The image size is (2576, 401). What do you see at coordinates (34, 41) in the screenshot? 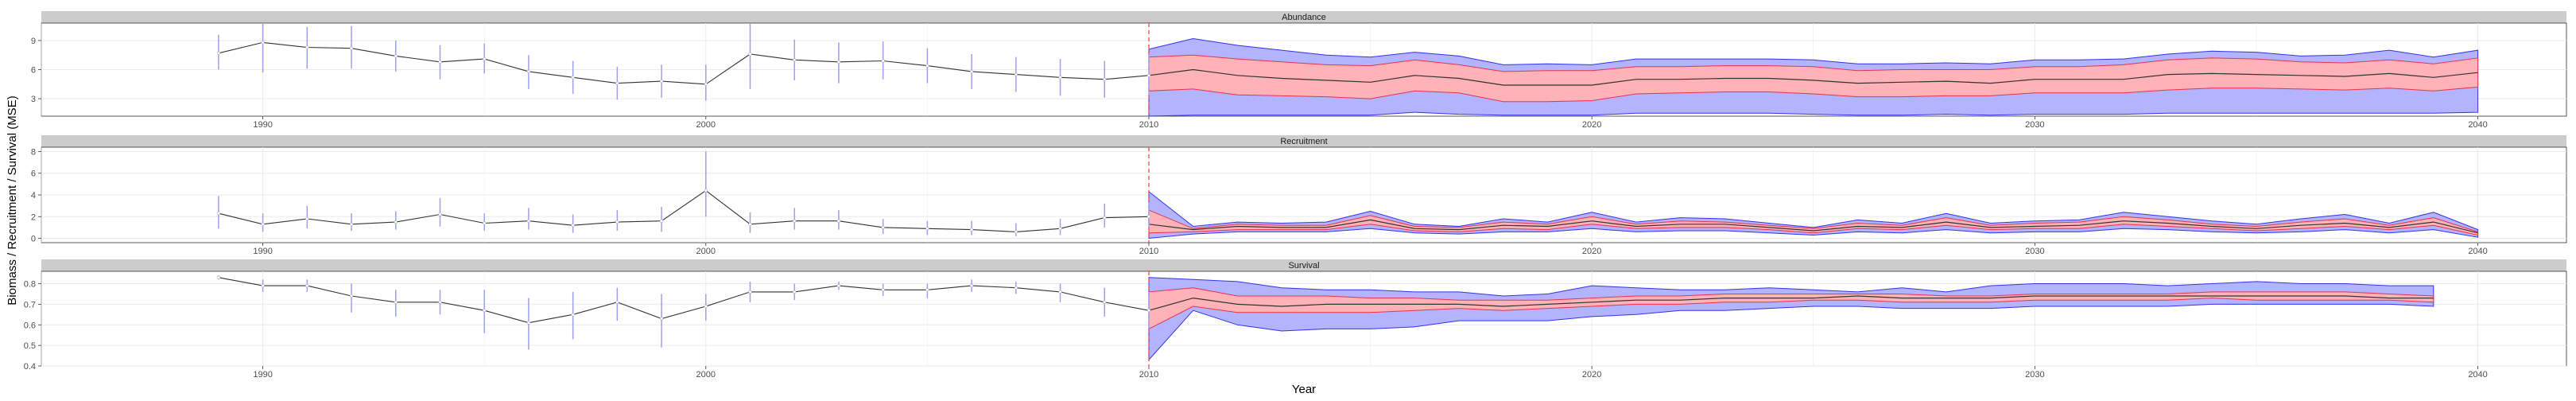
I see `y-tick-label: 9` at bounding box center [34, 41].